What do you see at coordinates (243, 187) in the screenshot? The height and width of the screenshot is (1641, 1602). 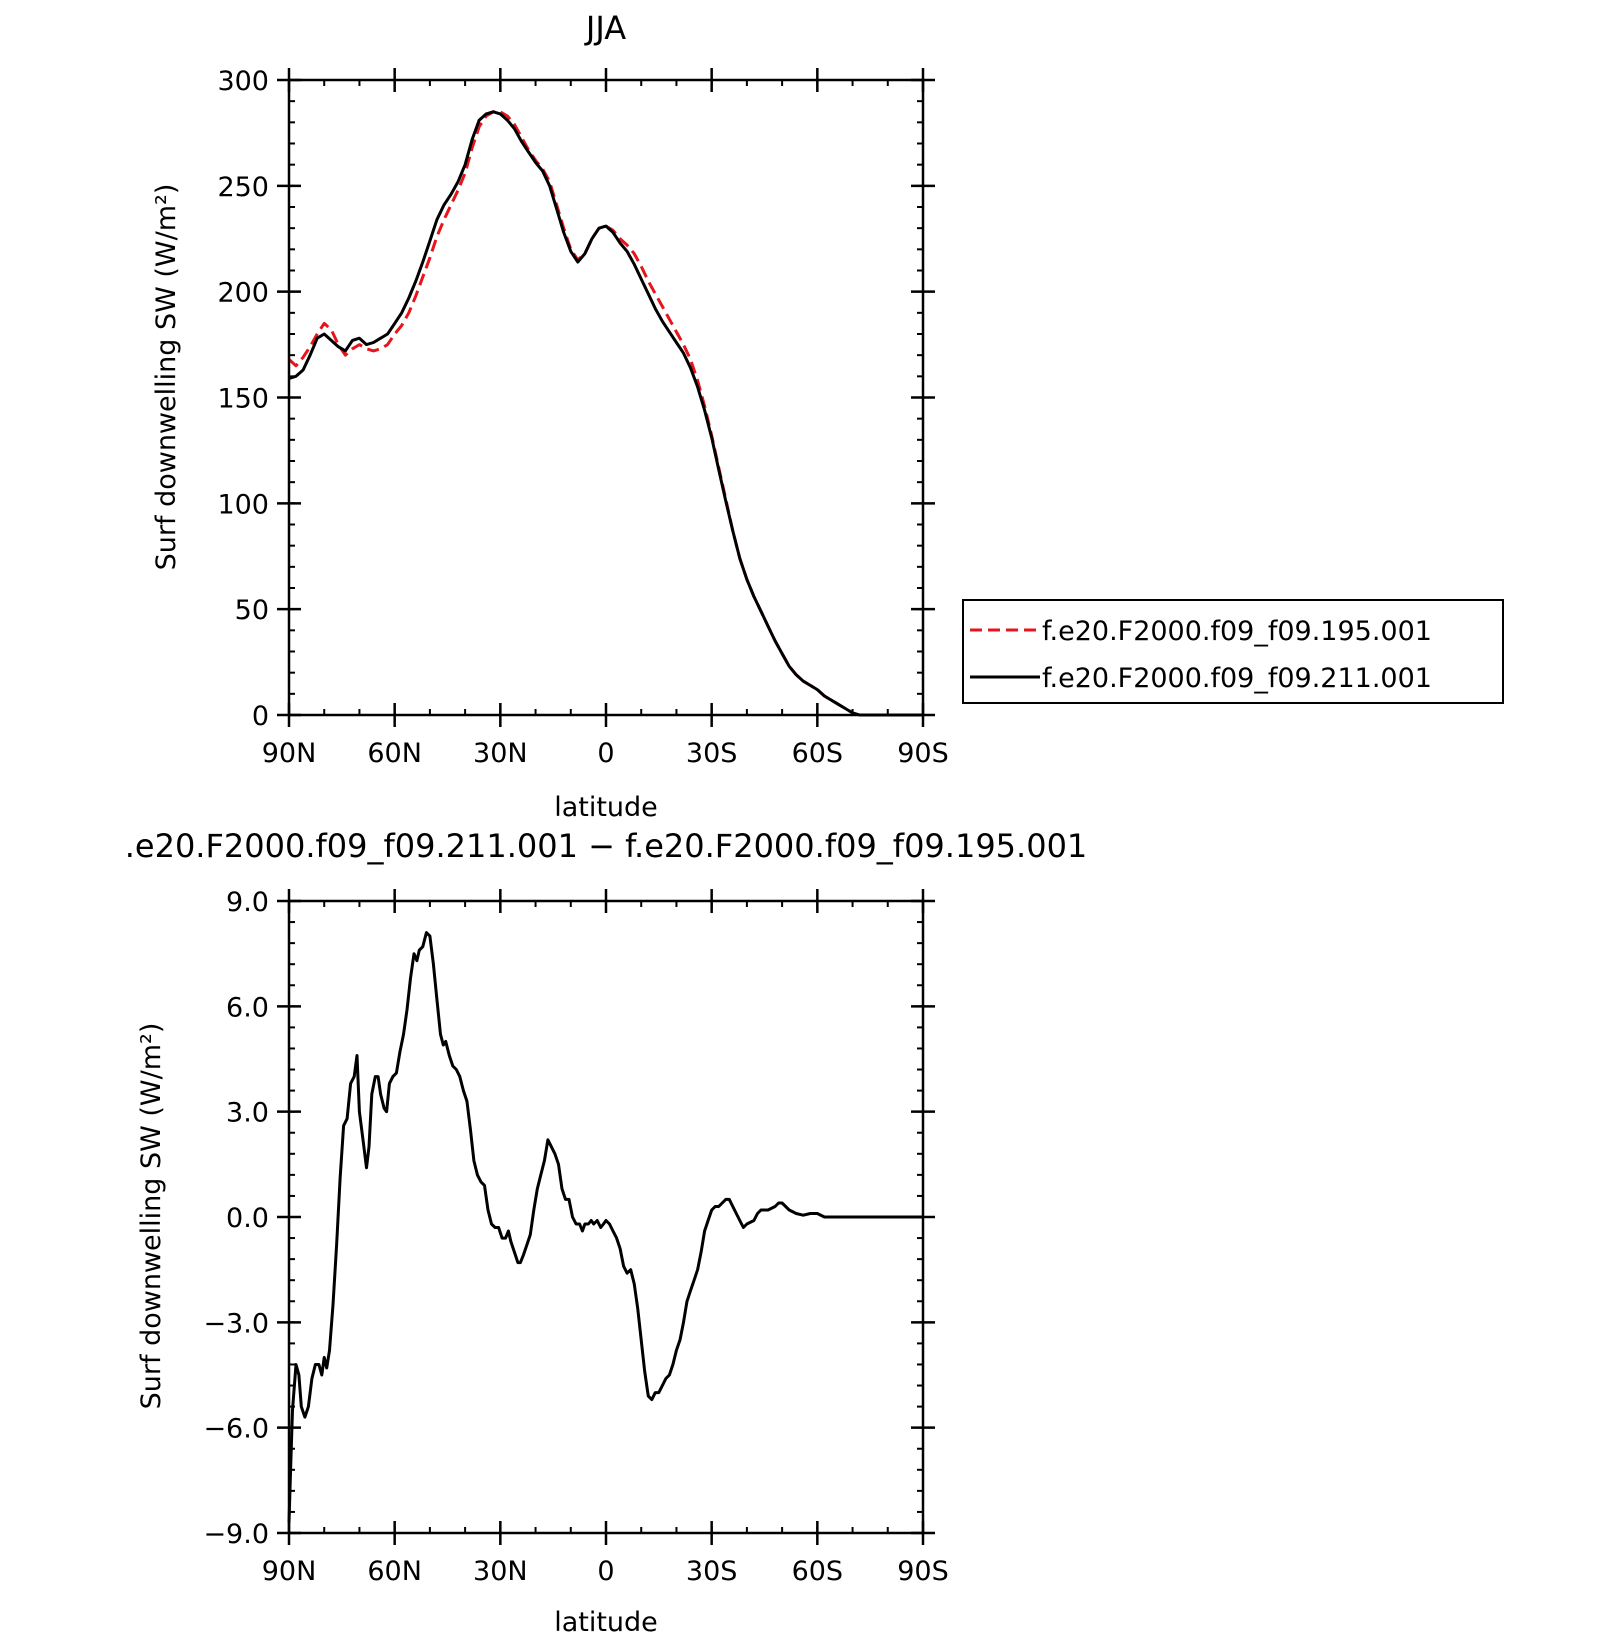 I see `top-y-tick-label: 250` at bounding box center [243, 187].